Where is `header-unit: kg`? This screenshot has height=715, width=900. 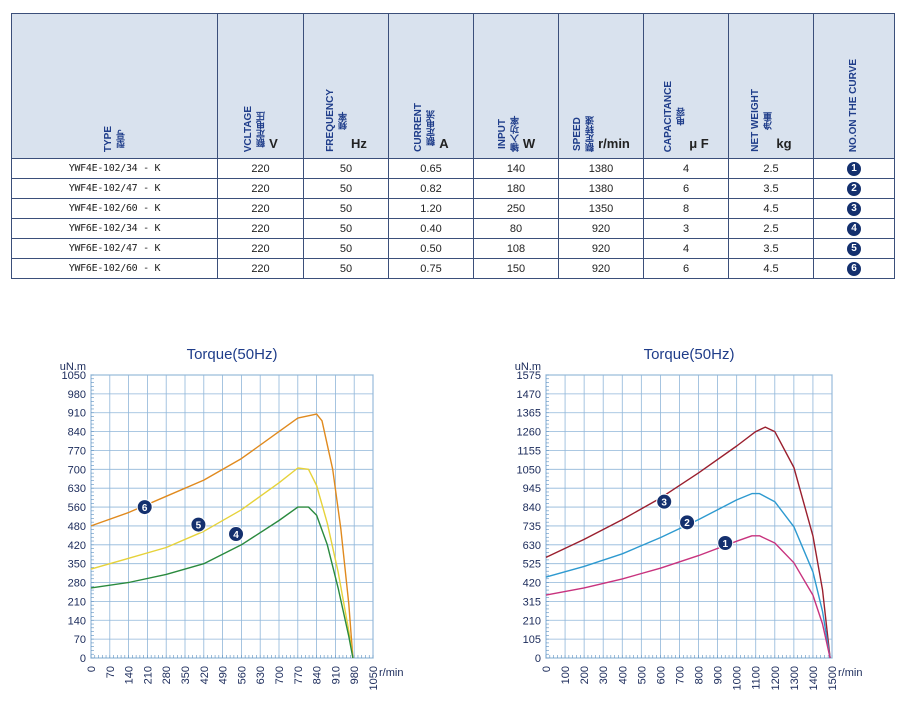
header-unit: kg is located at coordinates (784, 143).